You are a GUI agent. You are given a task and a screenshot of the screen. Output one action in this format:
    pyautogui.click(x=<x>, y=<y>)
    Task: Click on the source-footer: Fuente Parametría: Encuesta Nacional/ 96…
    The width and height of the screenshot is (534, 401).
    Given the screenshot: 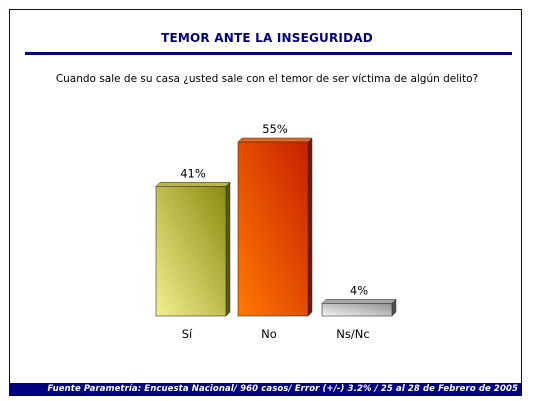 What is the action you would take?
    pyautogui.click(x=265, y=389)
    